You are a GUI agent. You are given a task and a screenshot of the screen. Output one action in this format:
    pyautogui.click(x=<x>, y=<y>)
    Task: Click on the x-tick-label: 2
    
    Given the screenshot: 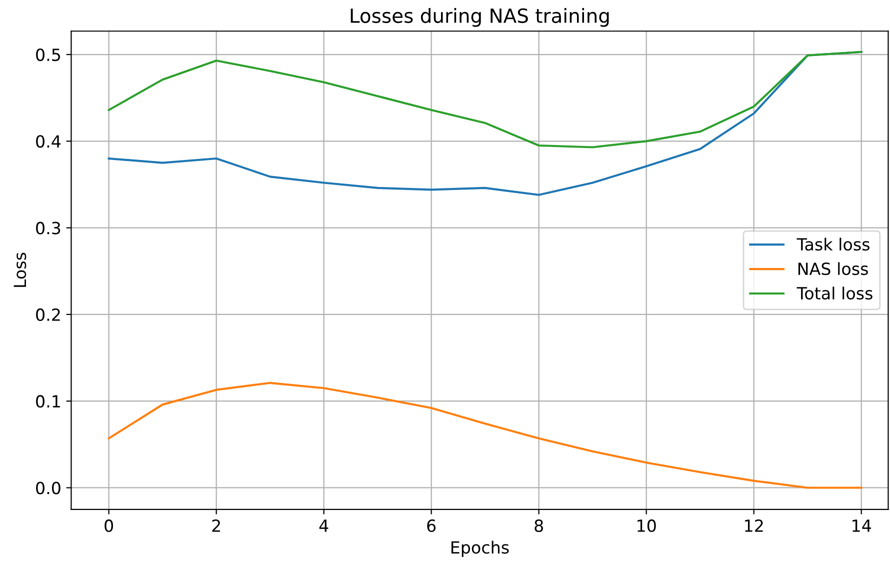 What is the action you would take?
    pyautogui.click(x=216, y=525)
    